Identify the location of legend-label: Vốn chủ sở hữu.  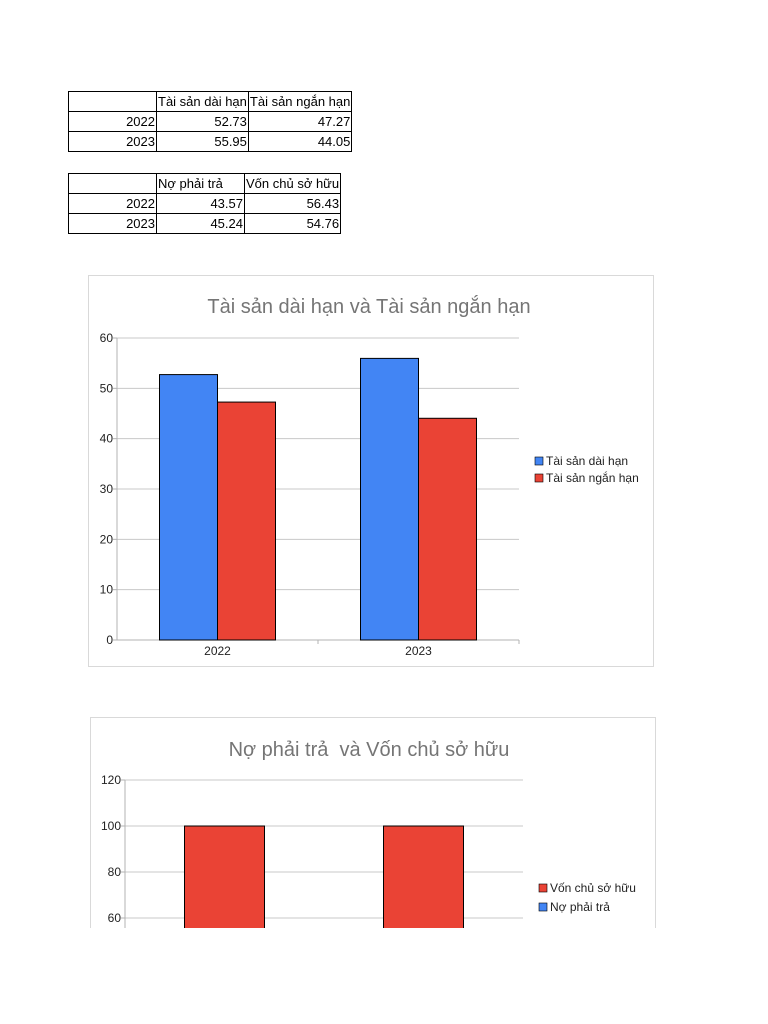
(593, 888).